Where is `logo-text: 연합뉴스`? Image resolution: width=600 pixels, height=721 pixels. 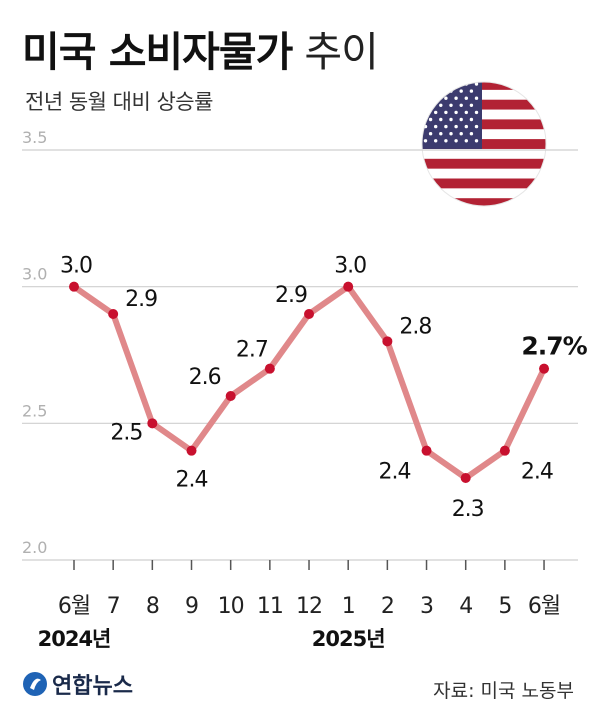
logo-text: 연합뉴스 is located at coordinates (92, 686).